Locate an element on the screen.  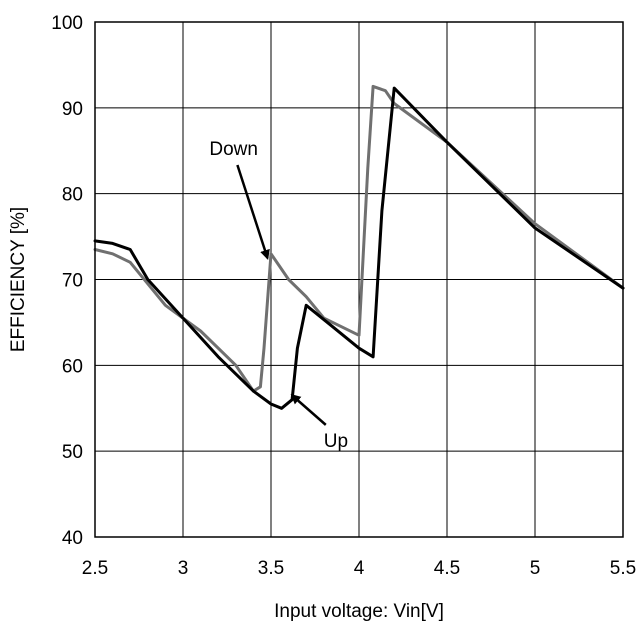
y-axis-label: EFFICIENCY [%] is located at coordinates (18, 279).